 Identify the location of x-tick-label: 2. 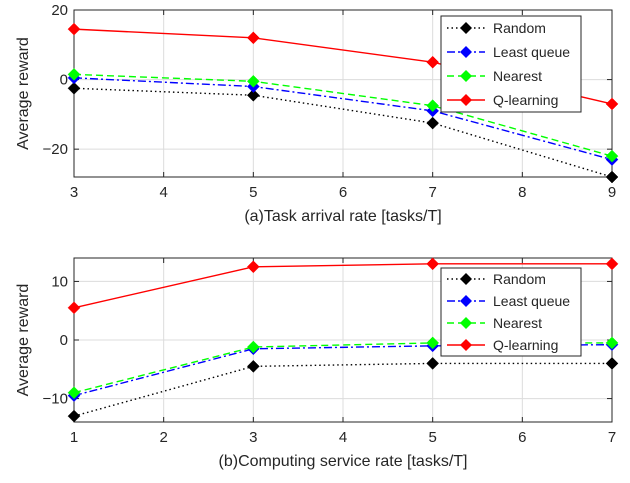
(163, 437).